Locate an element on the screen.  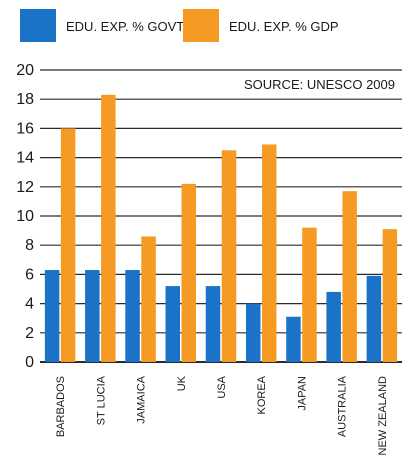
y-tick-label: 14 is located at coordinates (25, 158).